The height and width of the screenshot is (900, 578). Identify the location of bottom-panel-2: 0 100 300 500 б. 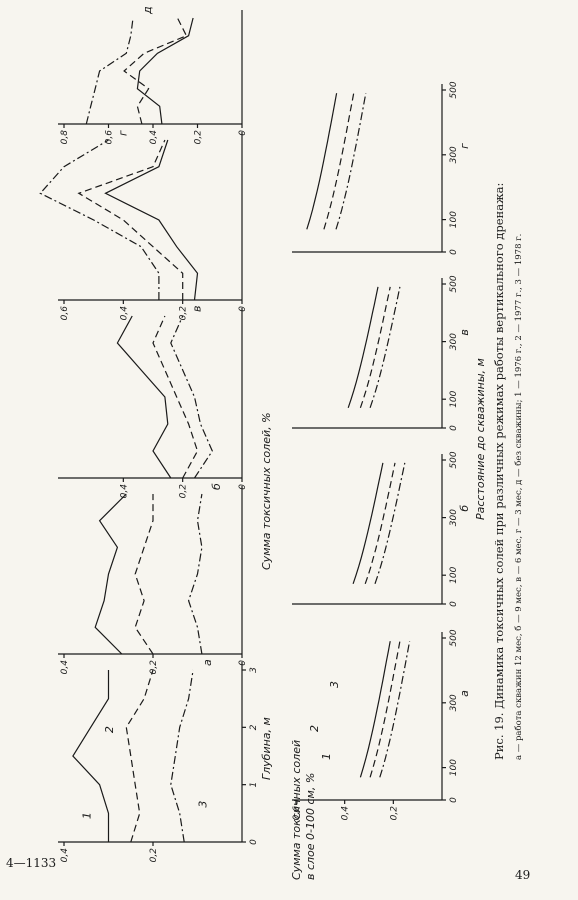
(381, 529).